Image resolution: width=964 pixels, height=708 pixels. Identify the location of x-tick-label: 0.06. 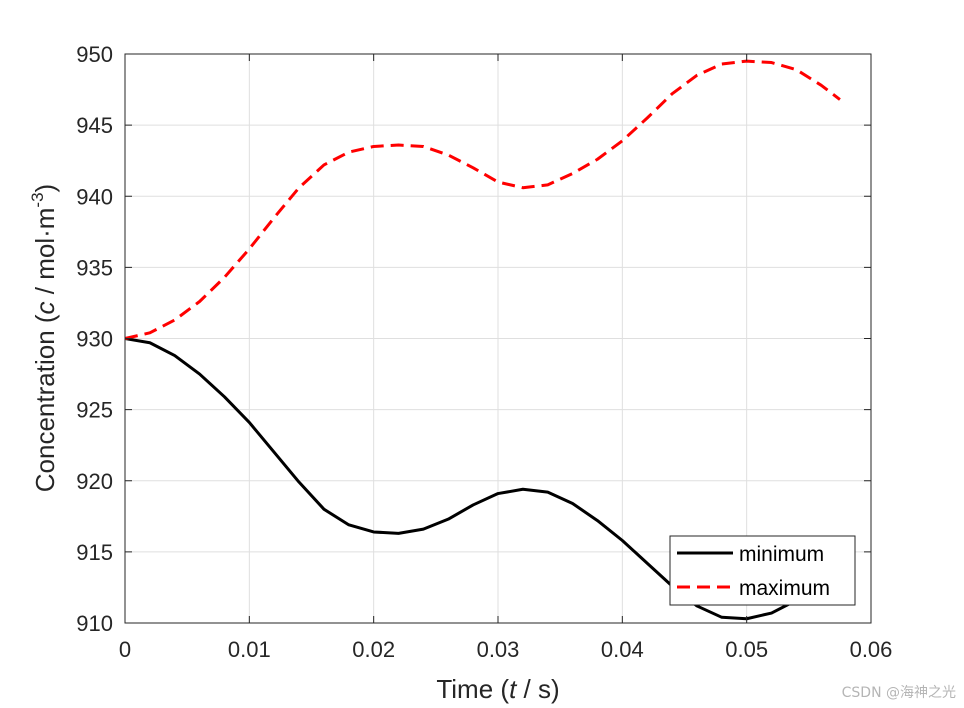
(871, 649).